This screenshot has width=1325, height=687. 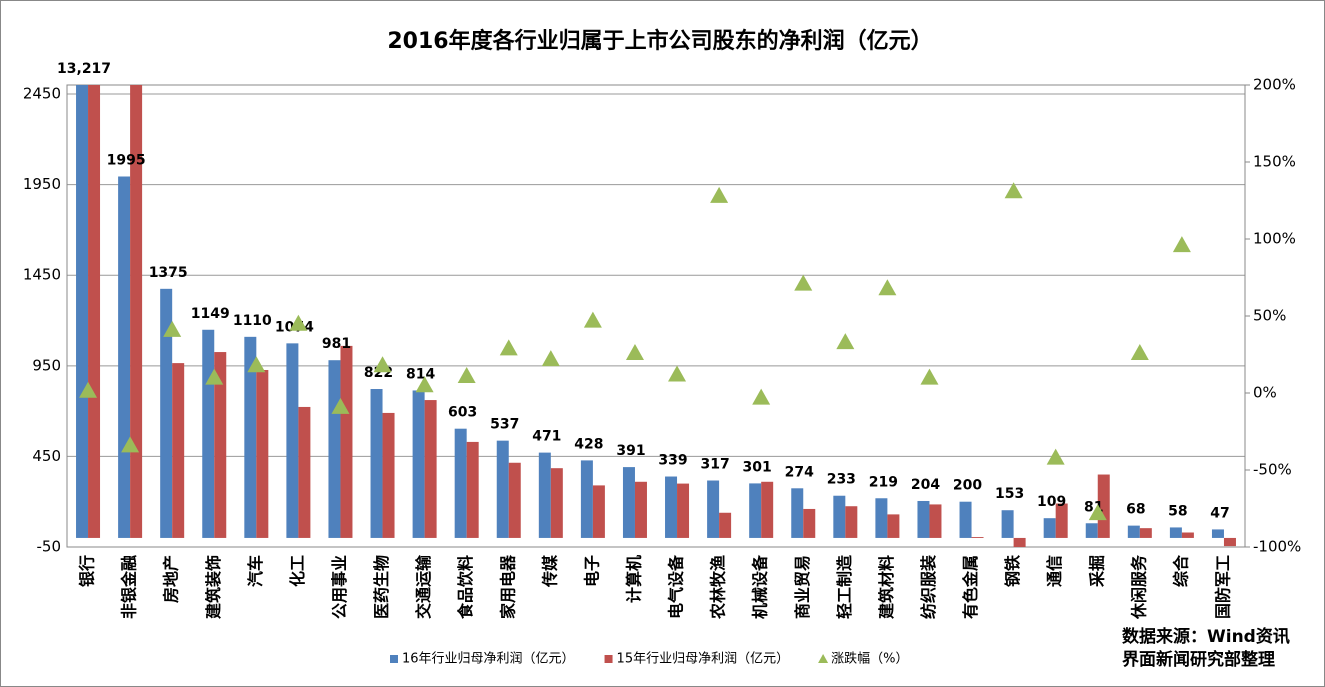 I want to click on x-tick-label: 钢铁, so click(x=1012, y=571).